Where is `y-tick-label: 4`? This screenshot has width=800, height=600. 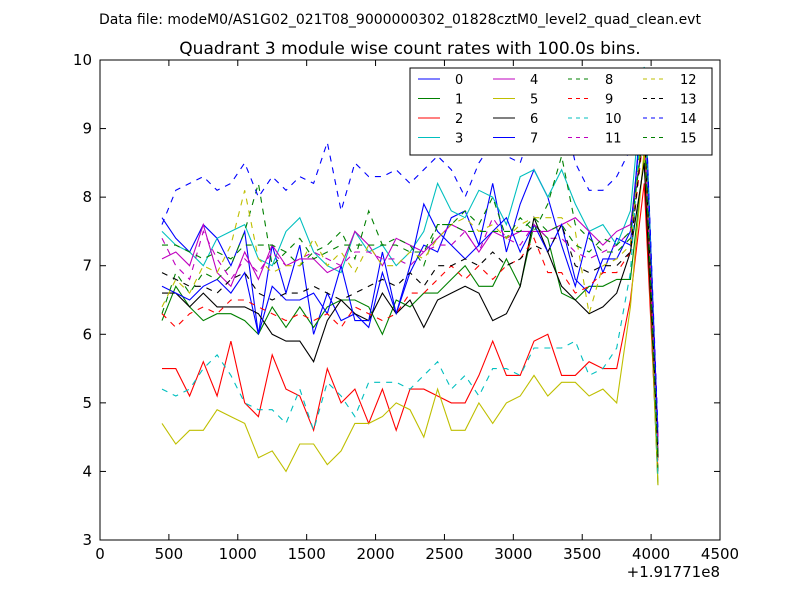 y-tick-label: 4 is located at coordinates (87, 471).